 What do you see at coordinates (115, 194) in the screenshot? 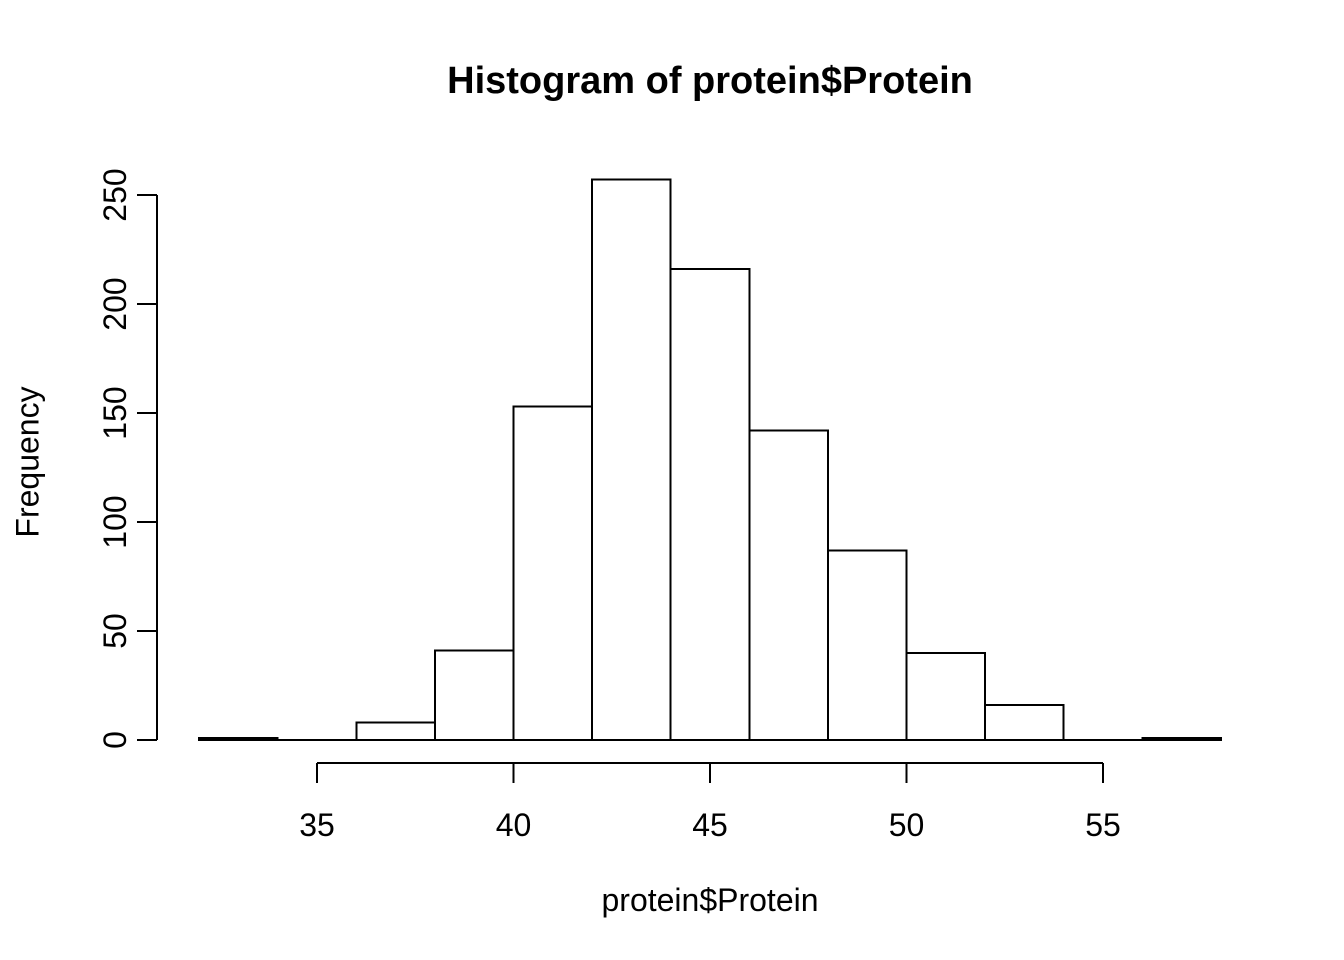
I see `y-tick-label: 250` at bounding box center [115, 194].